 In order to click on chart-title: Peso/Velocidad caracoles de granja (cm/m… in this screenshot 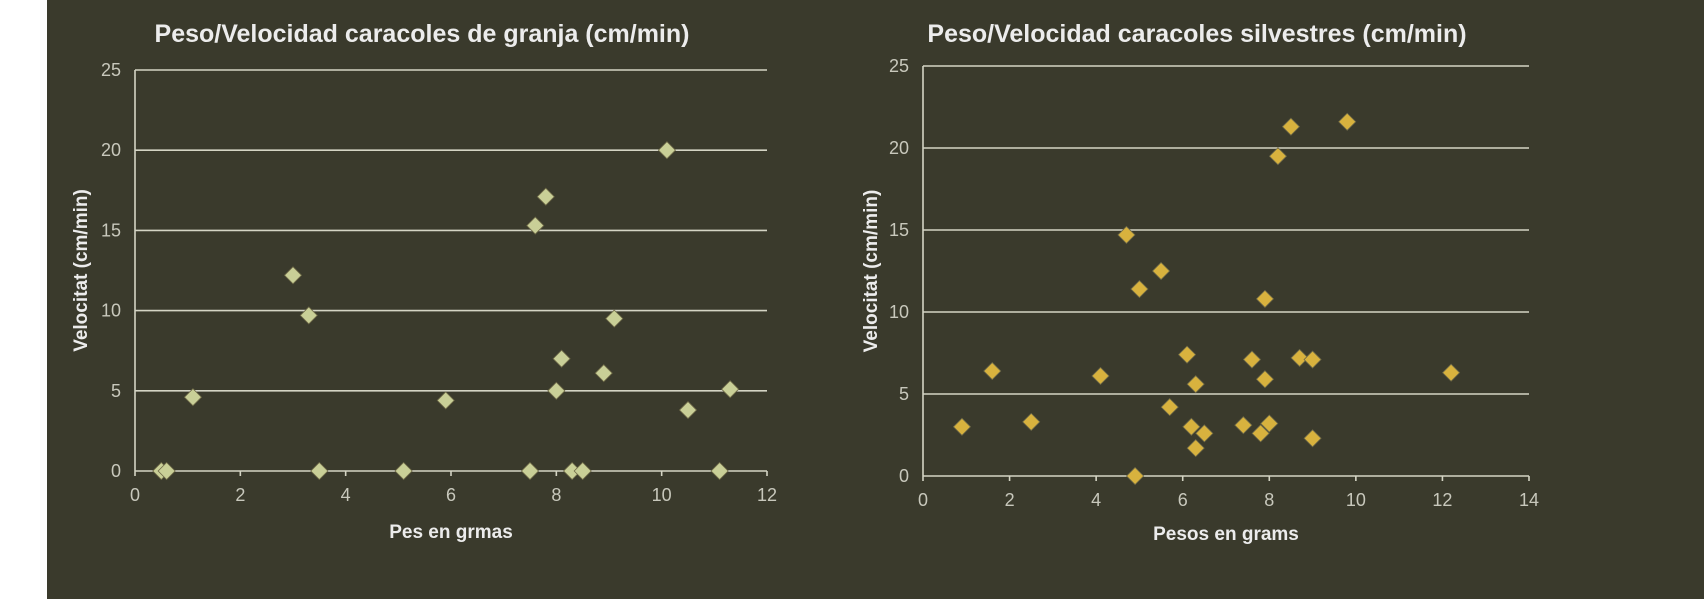, I will do `click(422, 34)`.